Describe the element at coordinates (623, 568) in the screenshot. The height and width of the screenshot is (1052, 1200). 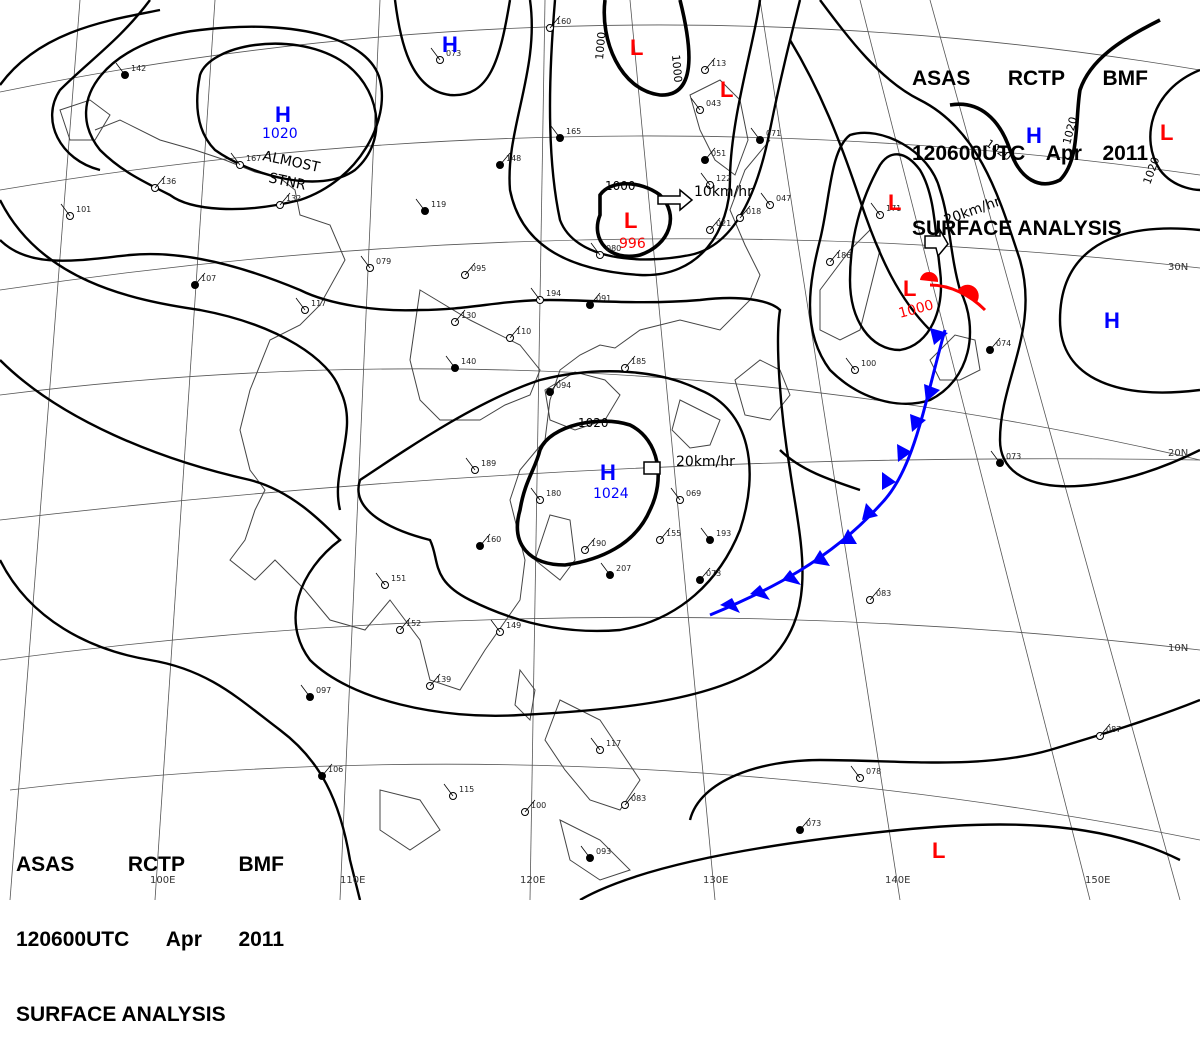
I see `station-pressure: 207` at that location.